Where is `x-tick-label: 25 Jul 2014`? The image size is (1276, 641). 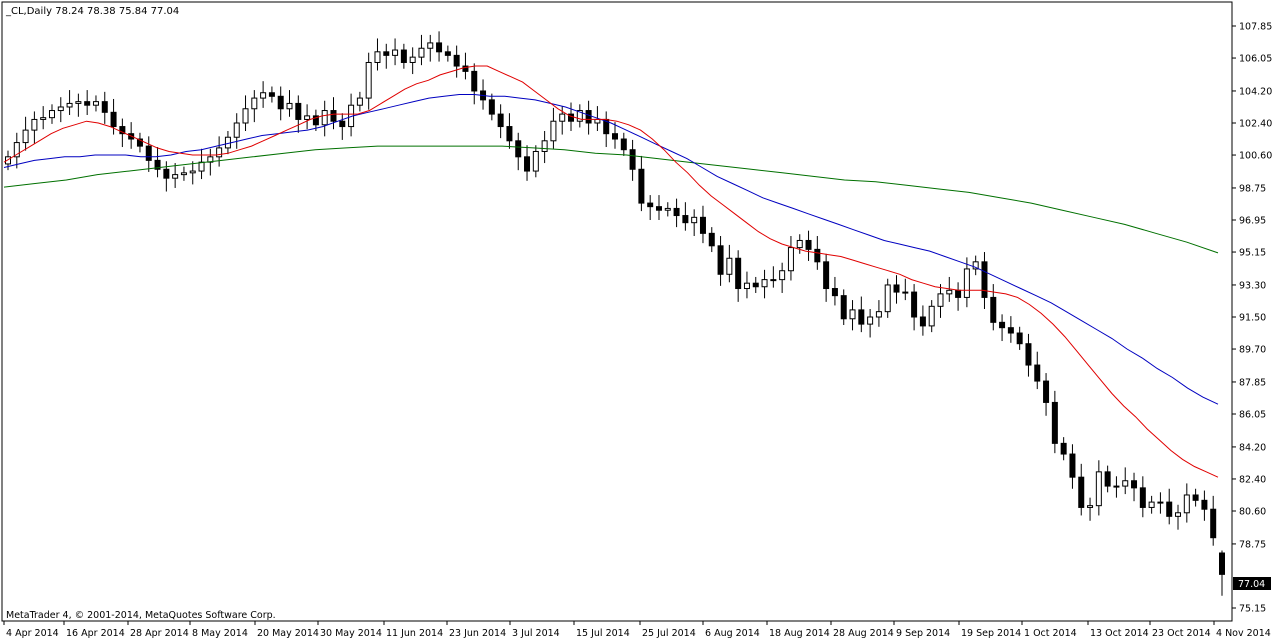 x-tick-label: 25 Jul 2014 is located at coordinates (669, 633).